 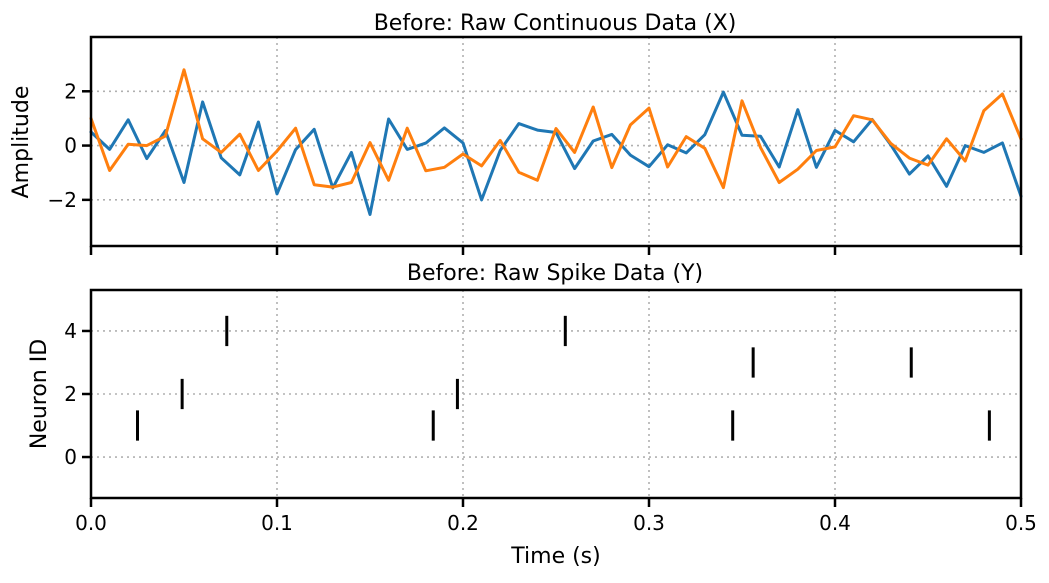 What do you see at coordinates (70, 457) in the screenshot?
I see `bottom-panel-ytick-label: 0` at bounding box center [70, 457].